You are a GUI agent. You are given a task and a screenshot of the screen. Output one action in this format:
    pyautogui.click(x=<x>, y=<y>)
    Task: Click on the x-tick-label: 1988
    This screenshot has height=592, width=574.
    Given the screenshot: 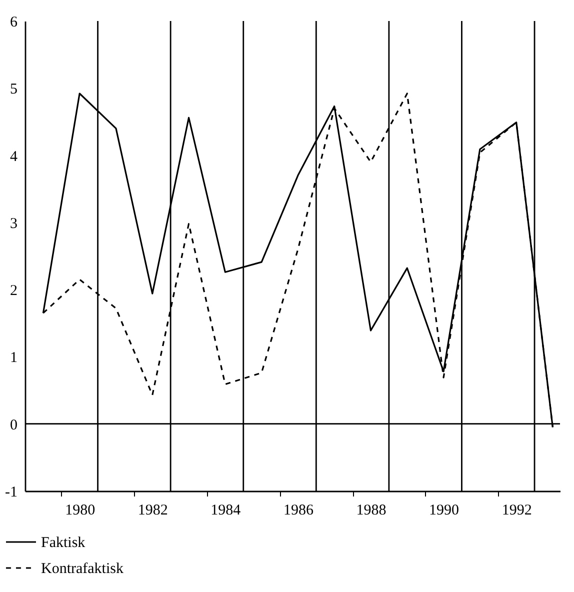 What is the action you would take?
    pyautogui.click(x=371, y=510)
    